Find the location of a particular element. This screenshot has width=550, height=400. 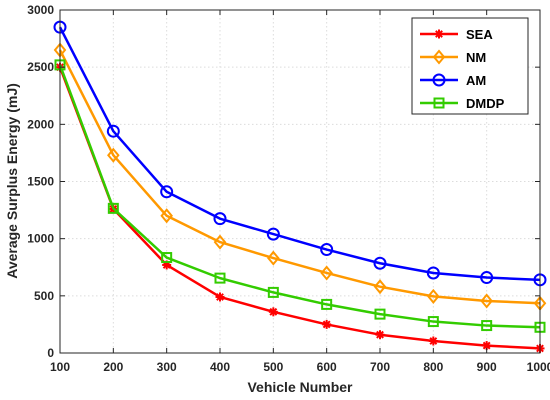

y-axis-title: Average Surplus Energy (mJ) is located at coordinates (12, 181).